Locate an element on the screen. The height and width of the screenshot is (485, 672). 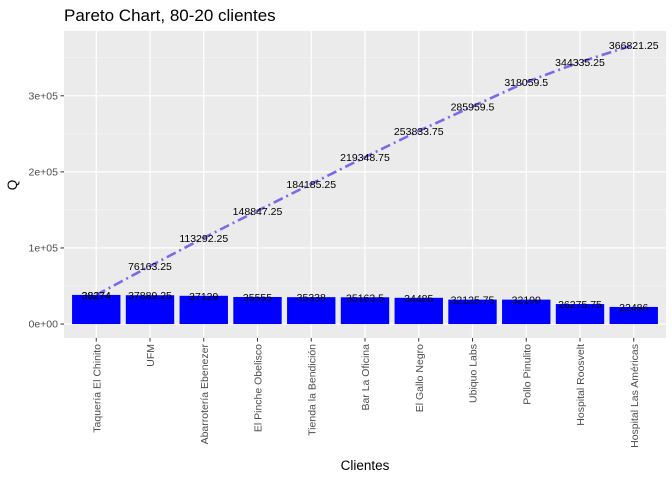
x-tick-label: Pollo Pinulito is located at coordinates (527, 374).